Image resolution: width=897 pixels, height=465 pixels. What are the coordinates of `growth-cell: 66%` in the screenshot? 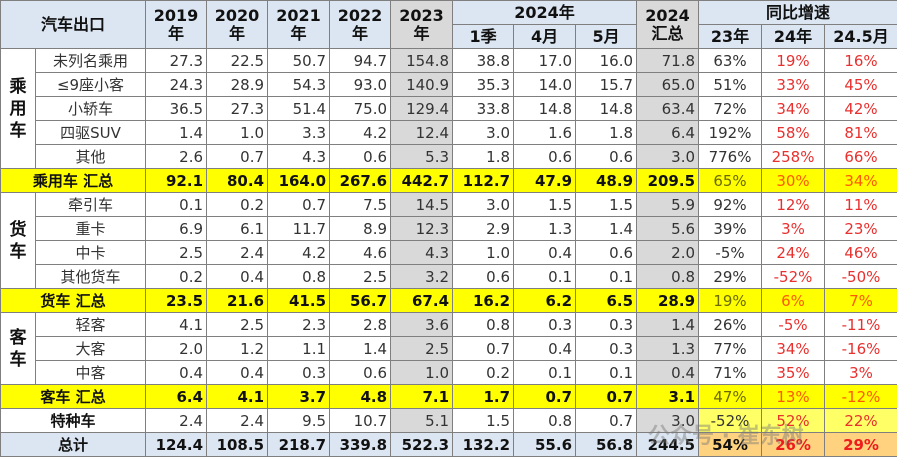 It's located at (860, 156).